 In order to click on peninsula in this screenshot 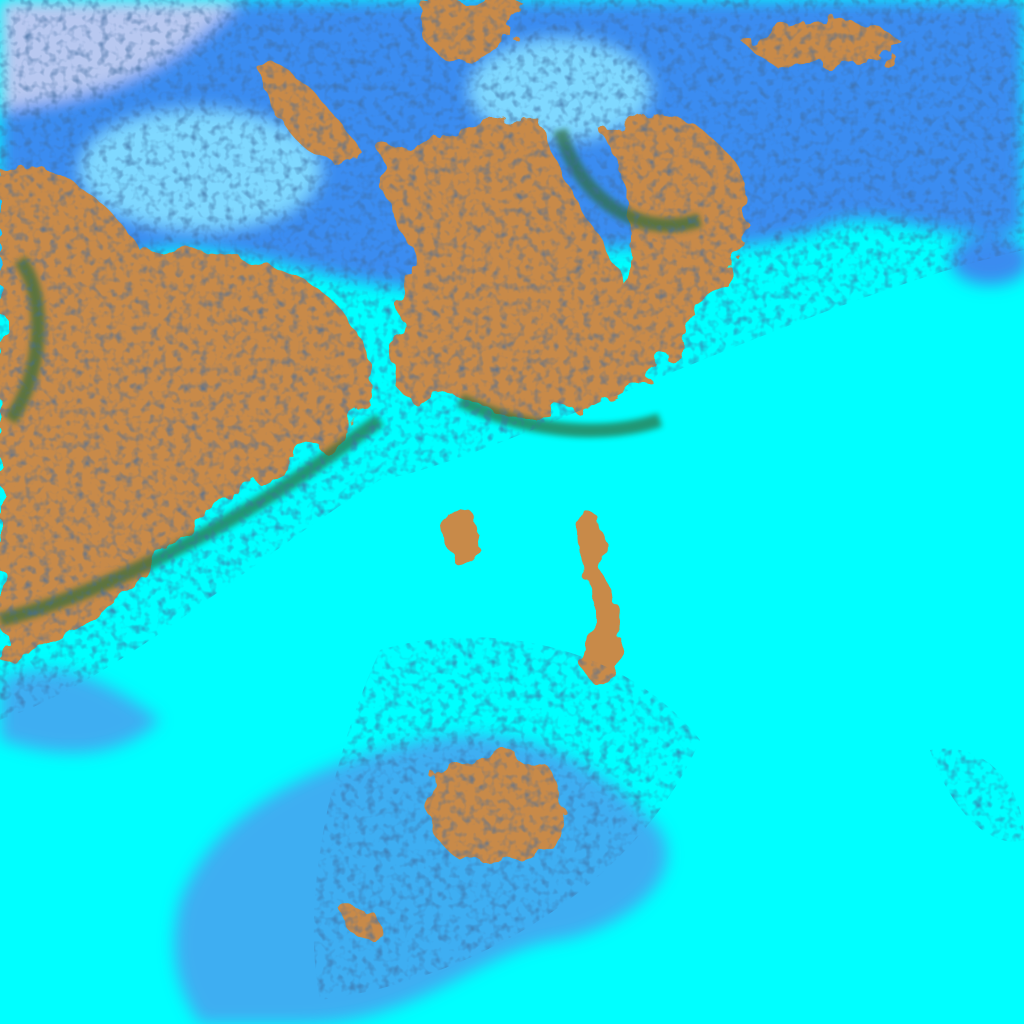, I will do `click(463, 537)`.